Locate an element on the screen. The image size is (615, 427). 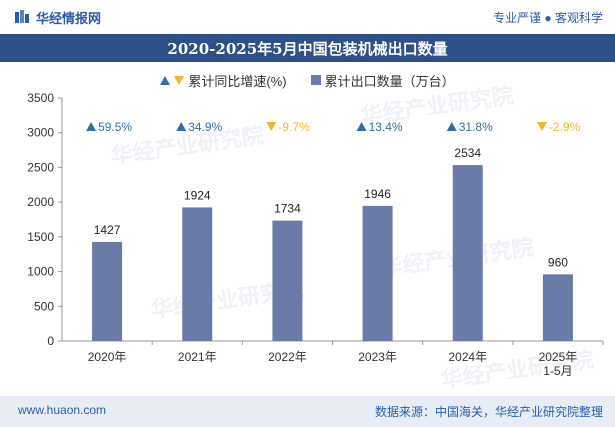
growth-label: 34.9% is located at coordinates (205, 127).